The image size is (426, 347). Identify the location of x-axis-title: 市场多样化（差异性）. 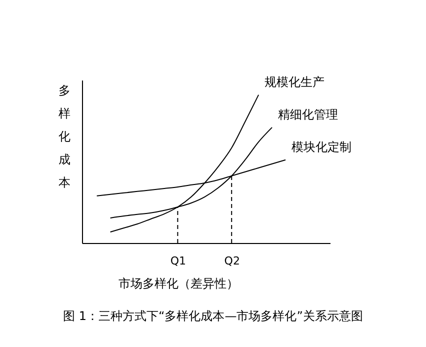
(178, 283).